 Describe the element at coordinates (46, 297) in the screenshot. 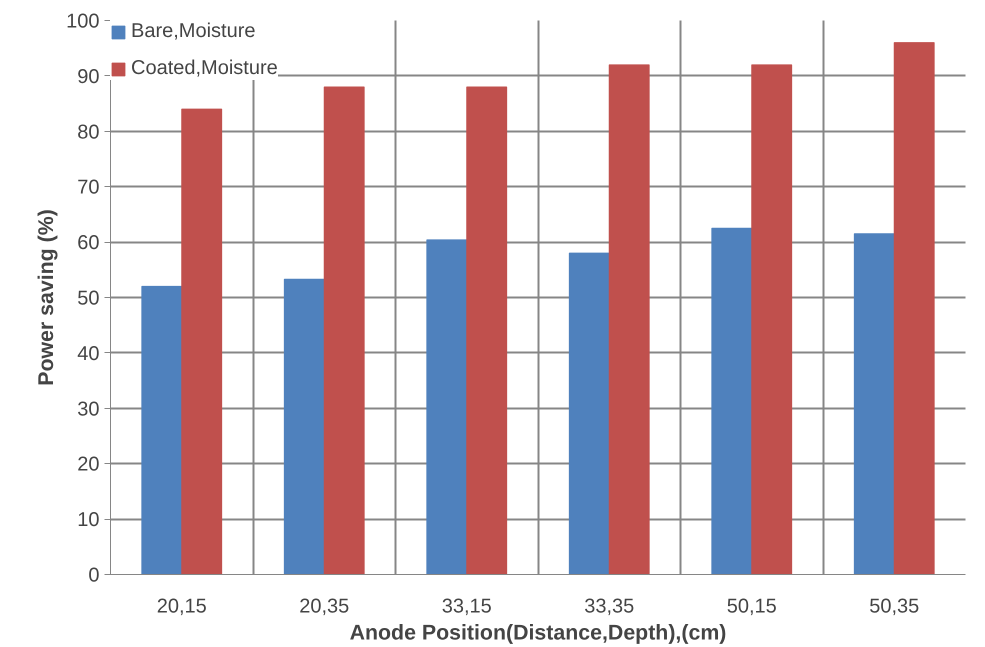

I see `y-axis-title: Power saving (%)` at that location.